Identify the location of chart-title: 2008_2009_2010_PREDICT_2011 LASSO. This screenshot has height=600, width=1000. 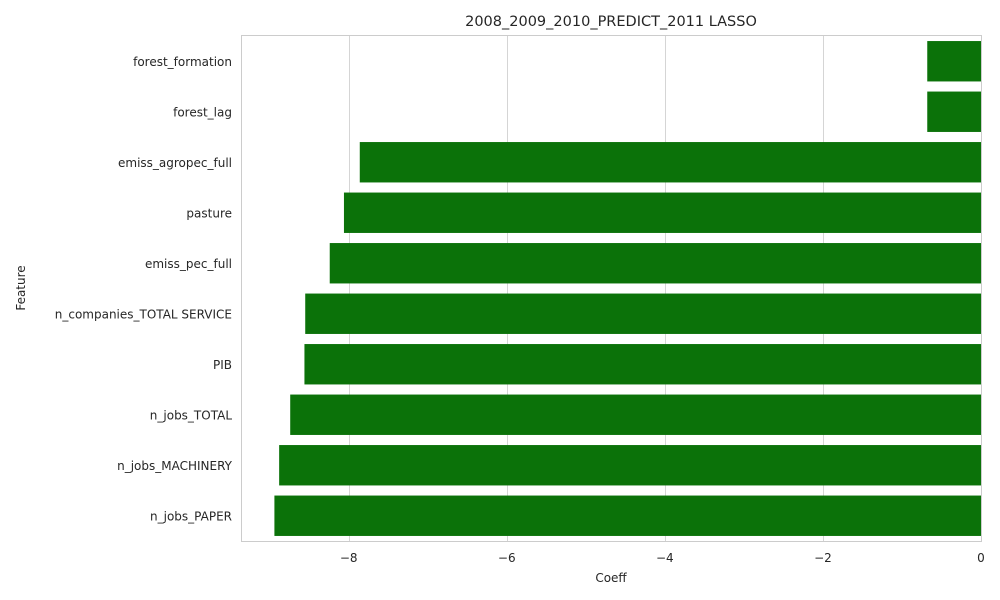
(611, 22).